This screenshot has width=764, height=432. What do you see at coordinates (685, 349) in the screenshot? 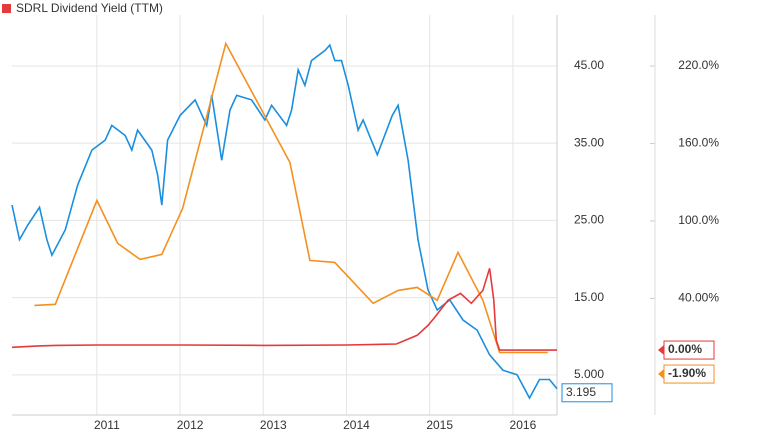
I see `end-label: 0.00%` at bounding box center [685, 349].